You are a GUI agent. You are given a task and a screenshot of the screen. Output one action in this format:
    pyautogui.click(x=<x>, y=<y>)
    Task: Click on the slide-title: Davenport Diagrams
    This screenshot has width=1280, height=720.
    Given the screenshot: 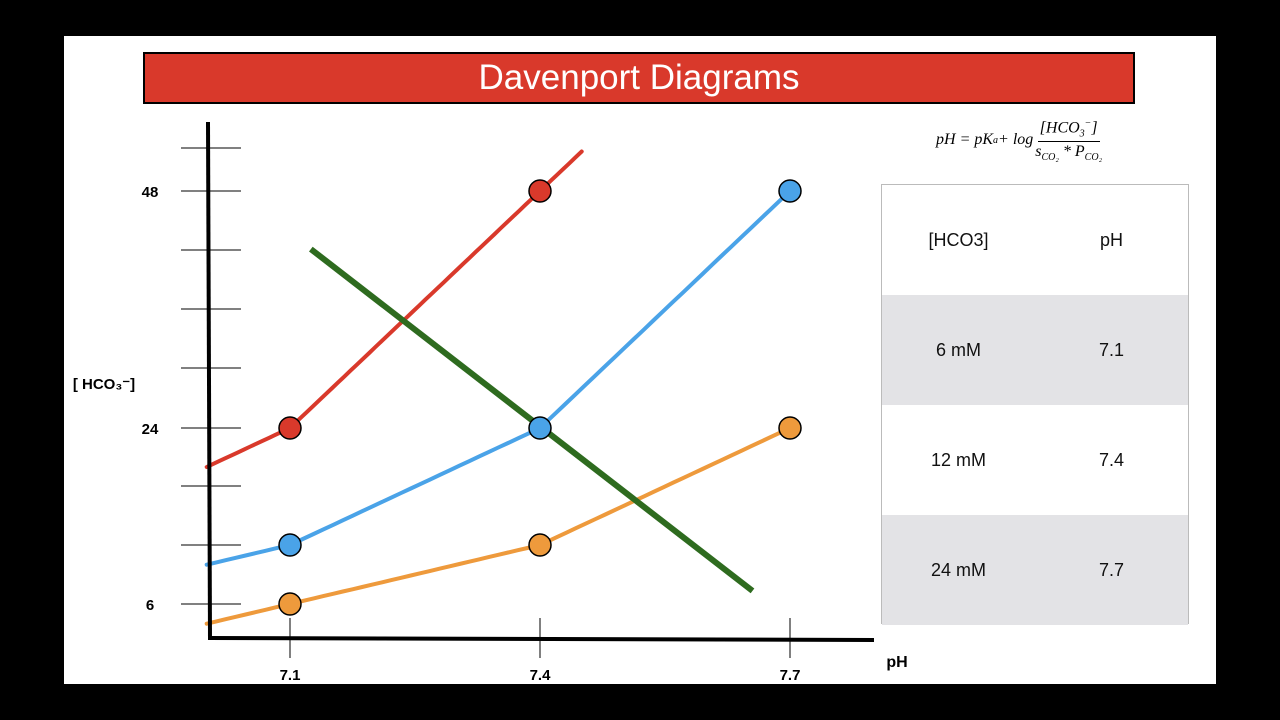 What is the action you would take?
    pyautogui.click(x=639, y=77)
    